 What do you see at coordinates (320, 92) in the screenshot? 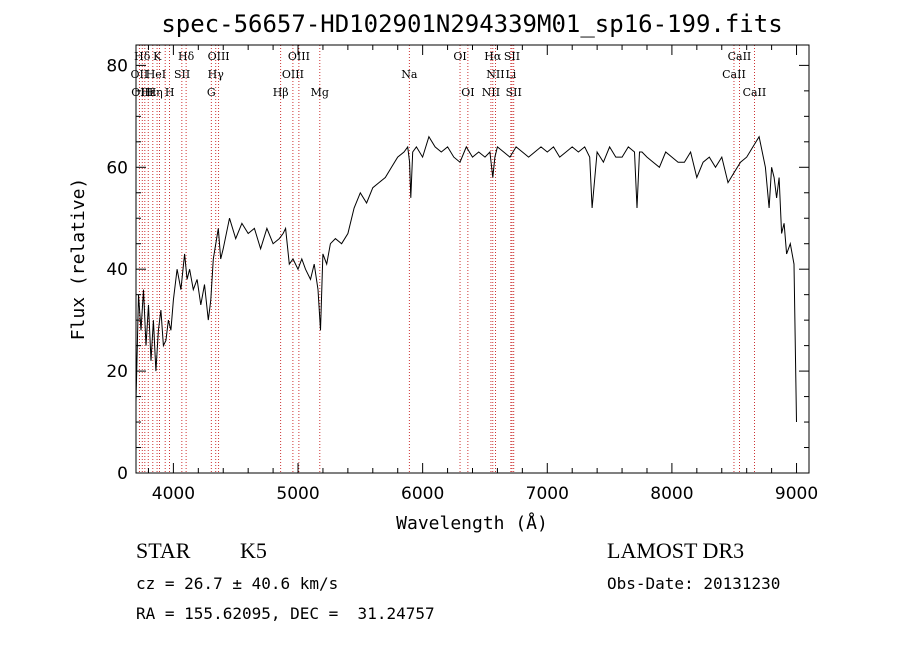
I see `line-label: Mg` at bounding box center [320, 92].